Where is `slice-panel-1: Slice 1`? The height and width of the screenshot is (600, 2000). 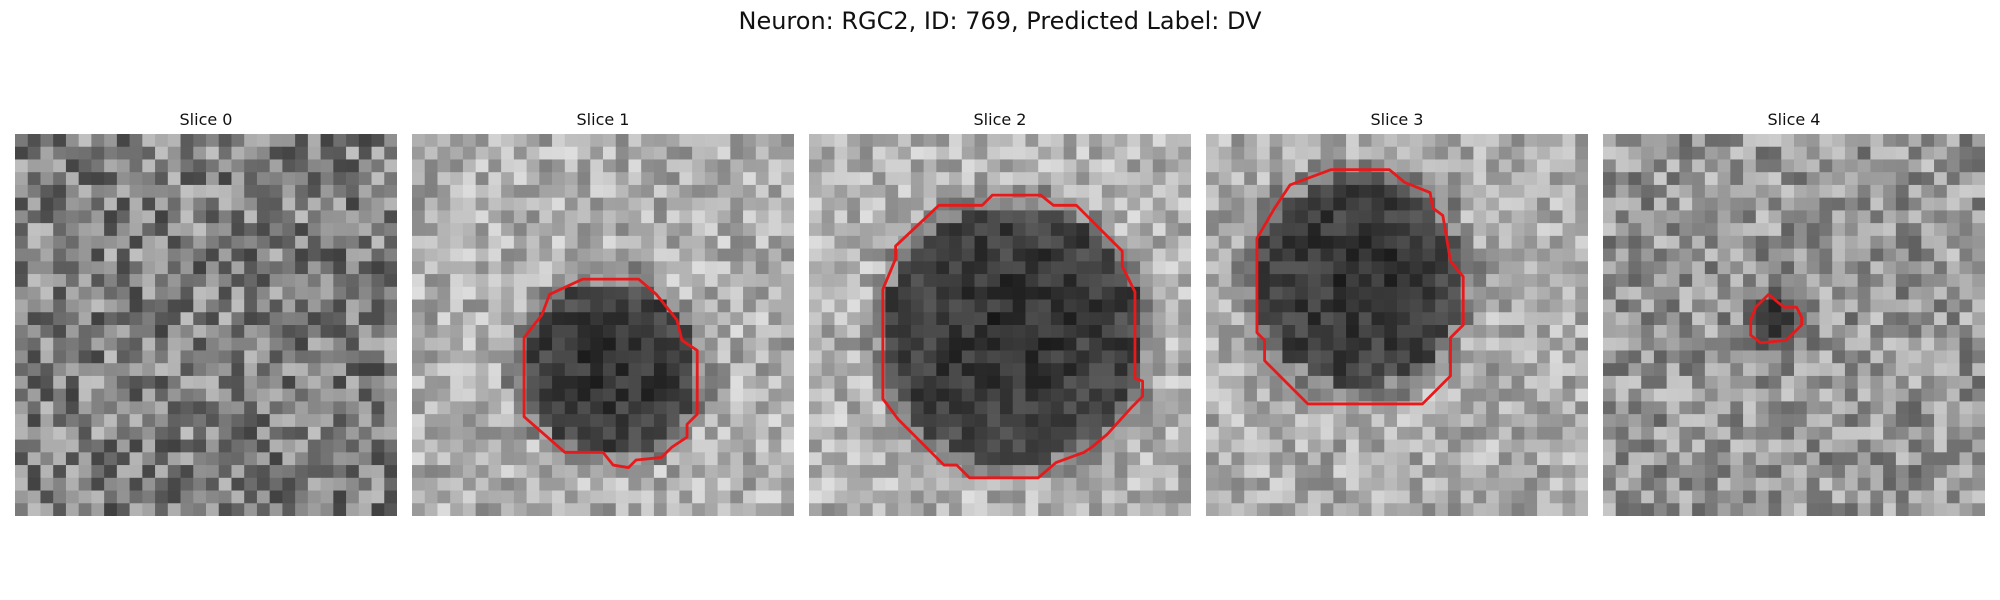 slice-panel-1: Slice 1 is located at coordinates (603, 313).